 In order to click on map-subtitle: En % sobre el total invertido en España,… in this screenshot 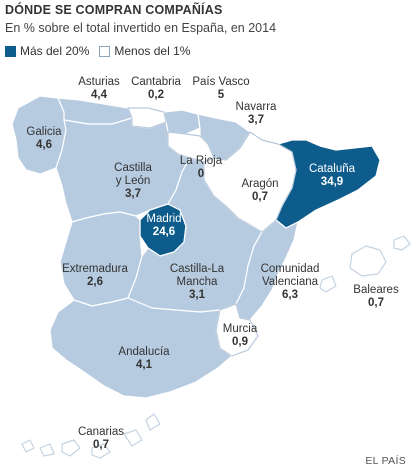, I will do `click(141, 28)`.